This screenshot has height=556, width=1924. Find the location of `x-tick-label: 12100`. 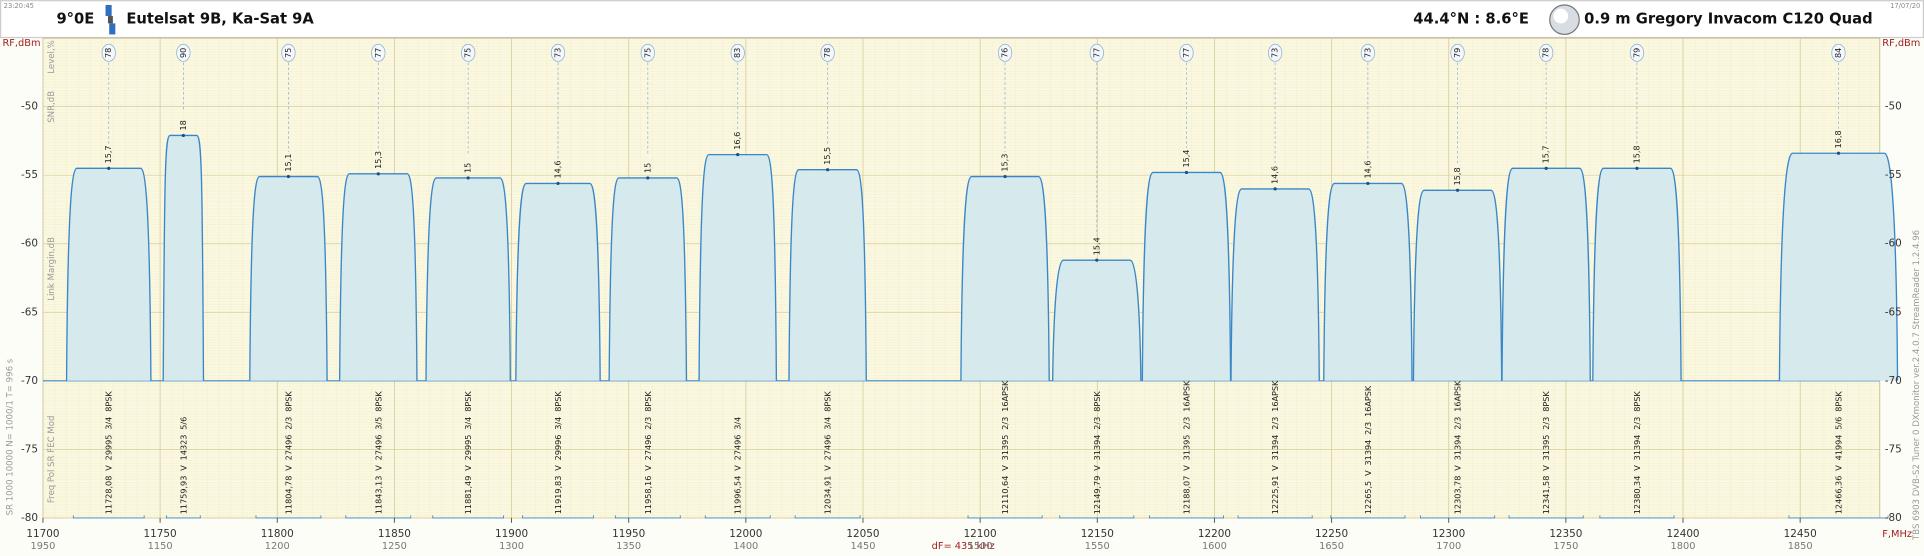

x-tick-label: 12100 is located at coordinates (980, 534).